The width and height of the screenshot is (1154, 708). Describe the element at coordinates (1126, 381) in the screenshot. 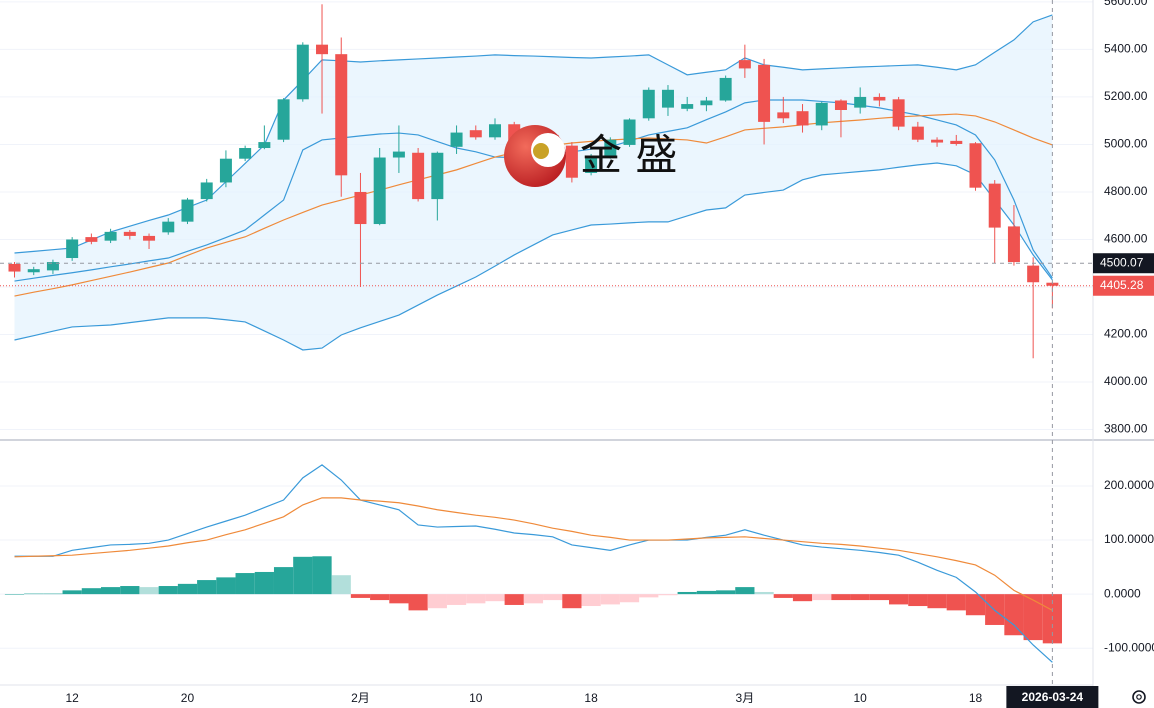

I see `y-tick-label: 4000.00` at that location.